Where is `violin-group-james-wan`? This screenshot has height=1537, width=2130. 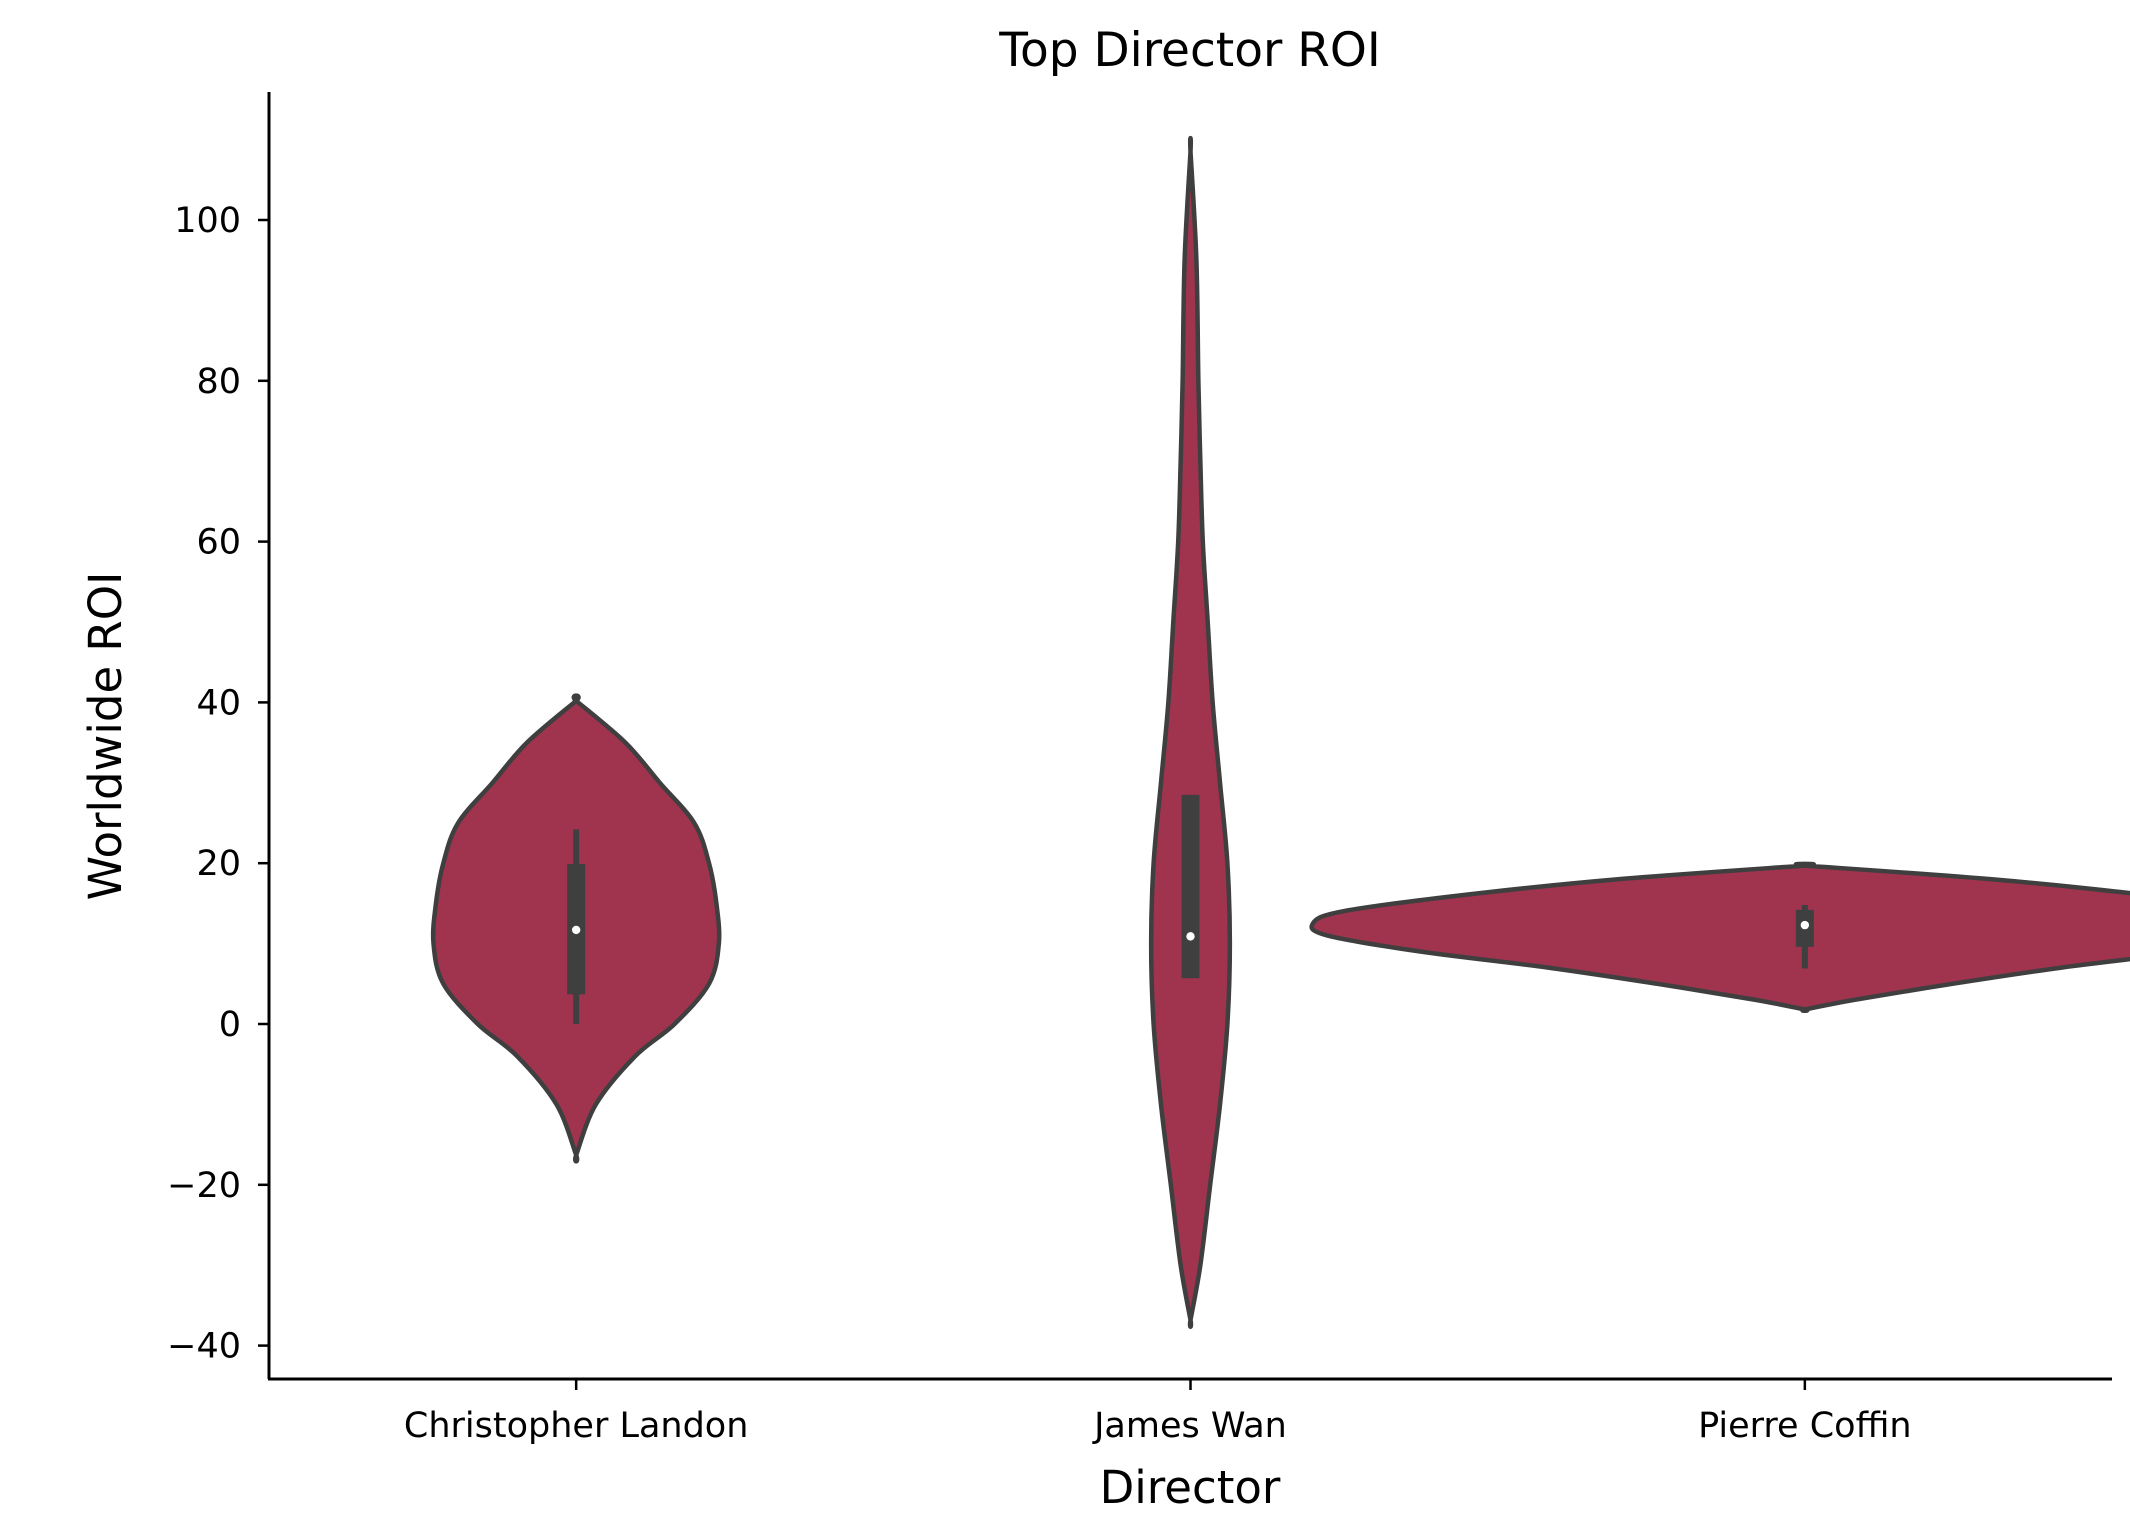
violin-group-james-wan is located at coordinates (1190, 732).